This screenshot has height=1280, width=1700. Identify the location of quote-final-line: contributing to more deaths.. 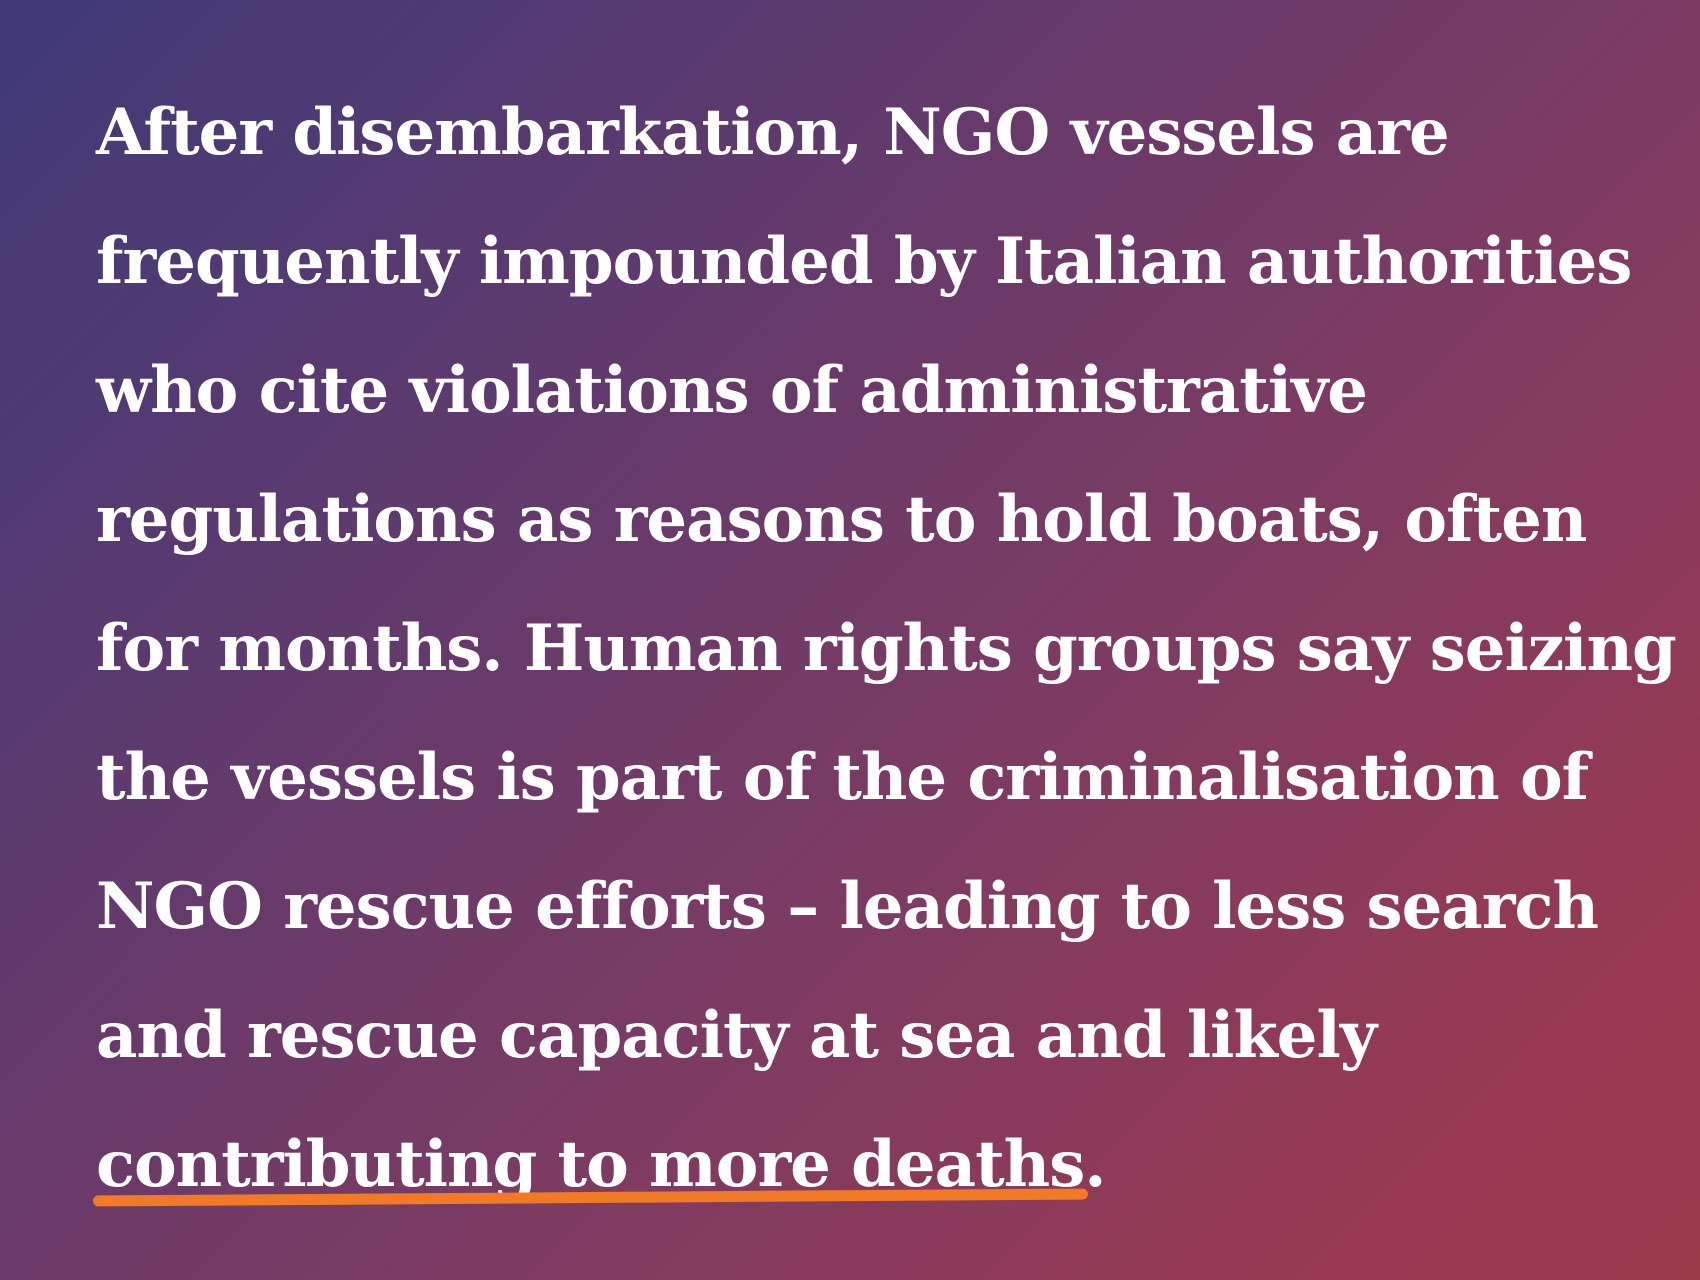
(856, 1164).